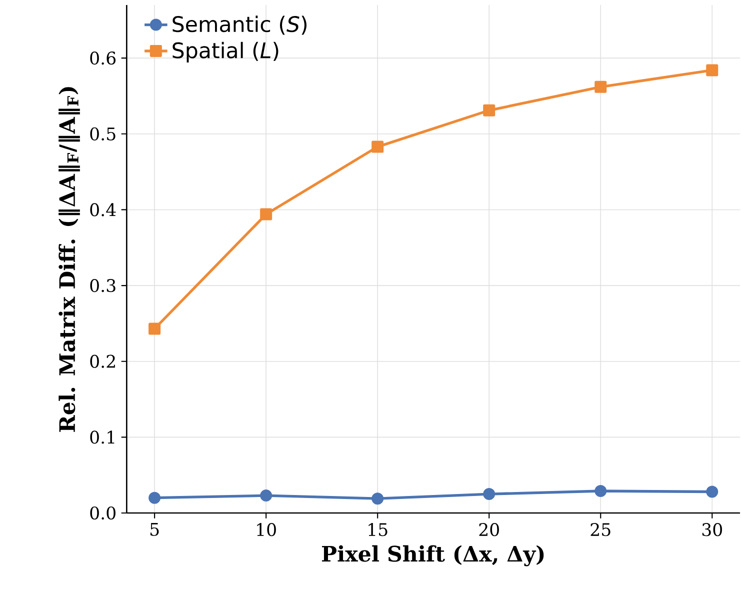 Image resolution: width=741 pixels, height=594 pixels. Describe the element at coordinates (239, 25) in the screenshot. I see `legend-label: Semantic (S)` at that location.